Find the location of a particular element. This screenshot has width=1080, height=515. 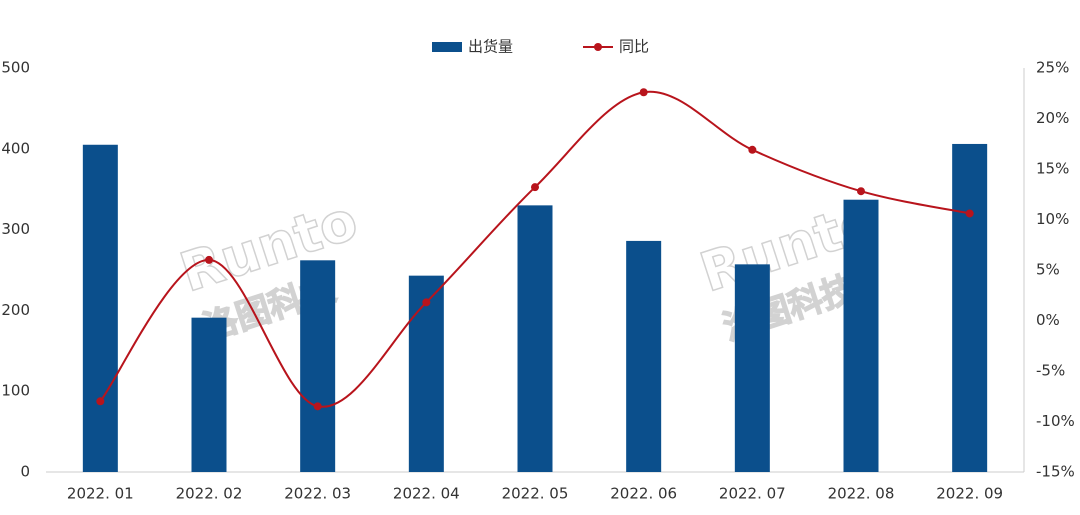

x-tick-label: 2022. 07 is located at coordinates (752, 494).